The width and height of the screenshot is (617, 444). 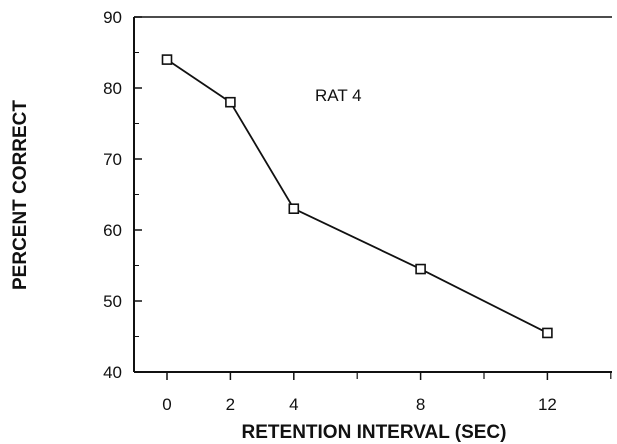 I want to click on y-tick-label: 80, so click(x=112, y=88).